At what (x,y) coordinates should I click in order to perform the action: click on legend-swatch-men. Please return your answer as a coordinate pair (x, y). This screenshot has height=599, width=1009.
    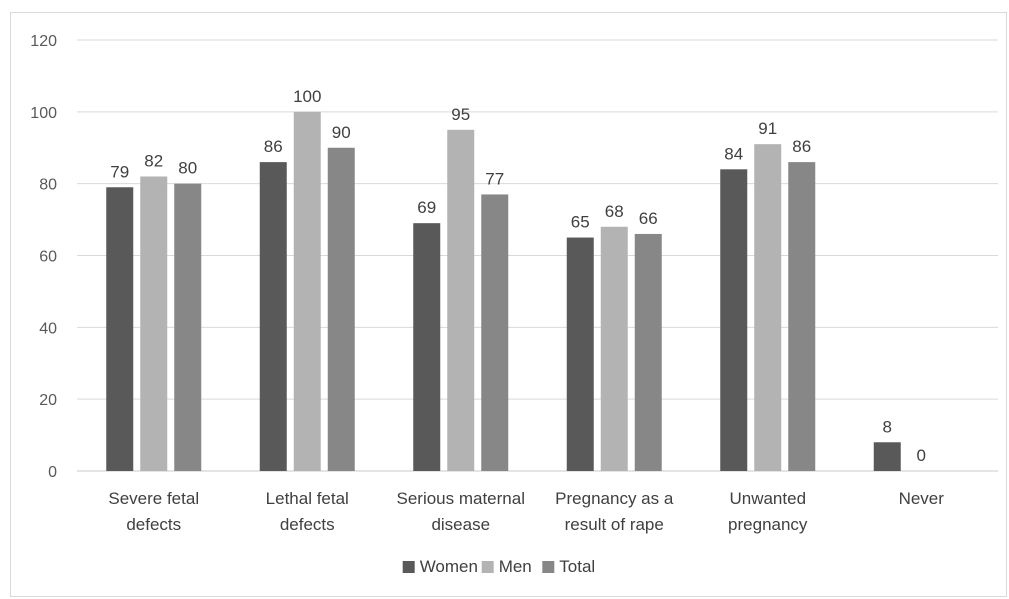
    Looking at the image, I should click on (487, 567).